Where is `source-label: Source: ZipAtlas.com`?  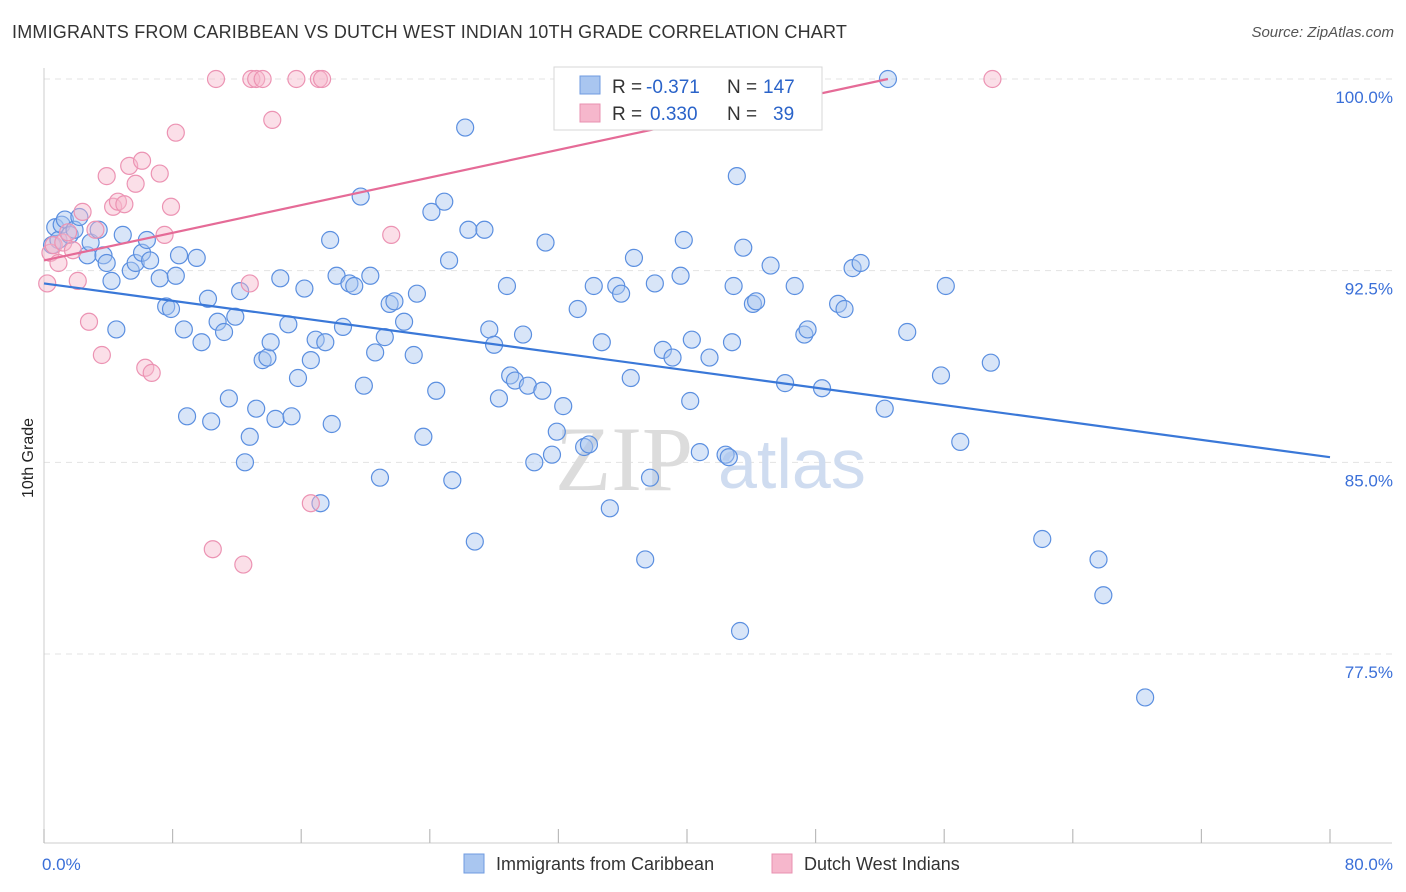
source-label: Source: ZipAtlas.com is located at coordinates (1322, 32).